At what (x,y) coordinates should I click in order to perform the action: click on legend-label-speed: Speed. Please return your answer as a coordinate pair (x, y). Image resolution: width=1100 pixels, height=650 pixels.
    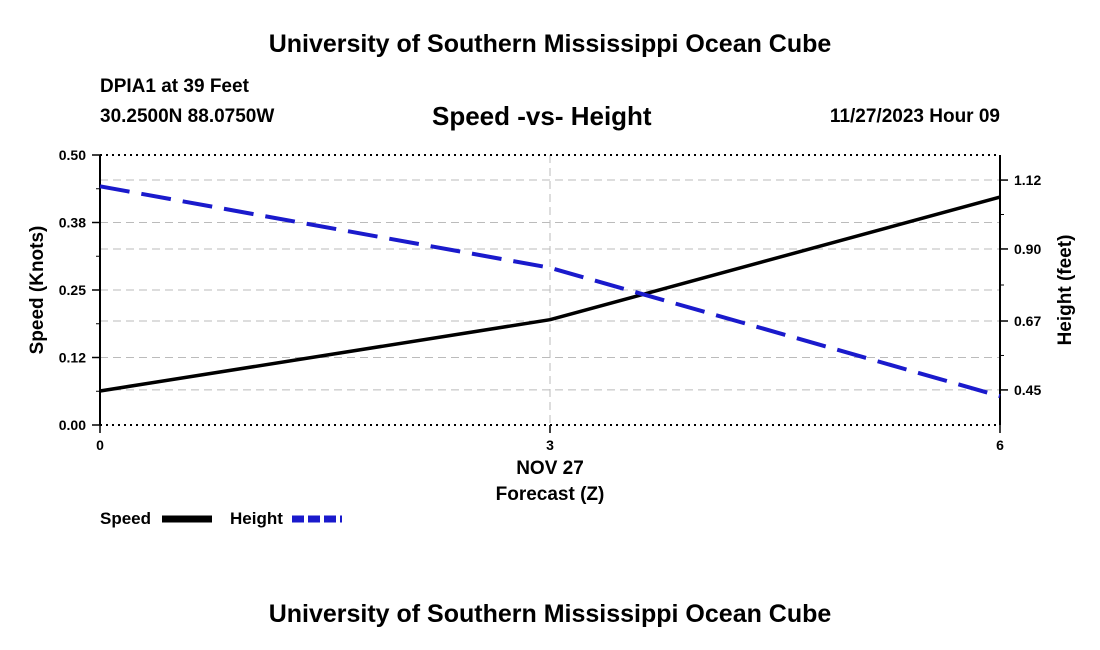
    Looking at the image, I should click on (125, 518).